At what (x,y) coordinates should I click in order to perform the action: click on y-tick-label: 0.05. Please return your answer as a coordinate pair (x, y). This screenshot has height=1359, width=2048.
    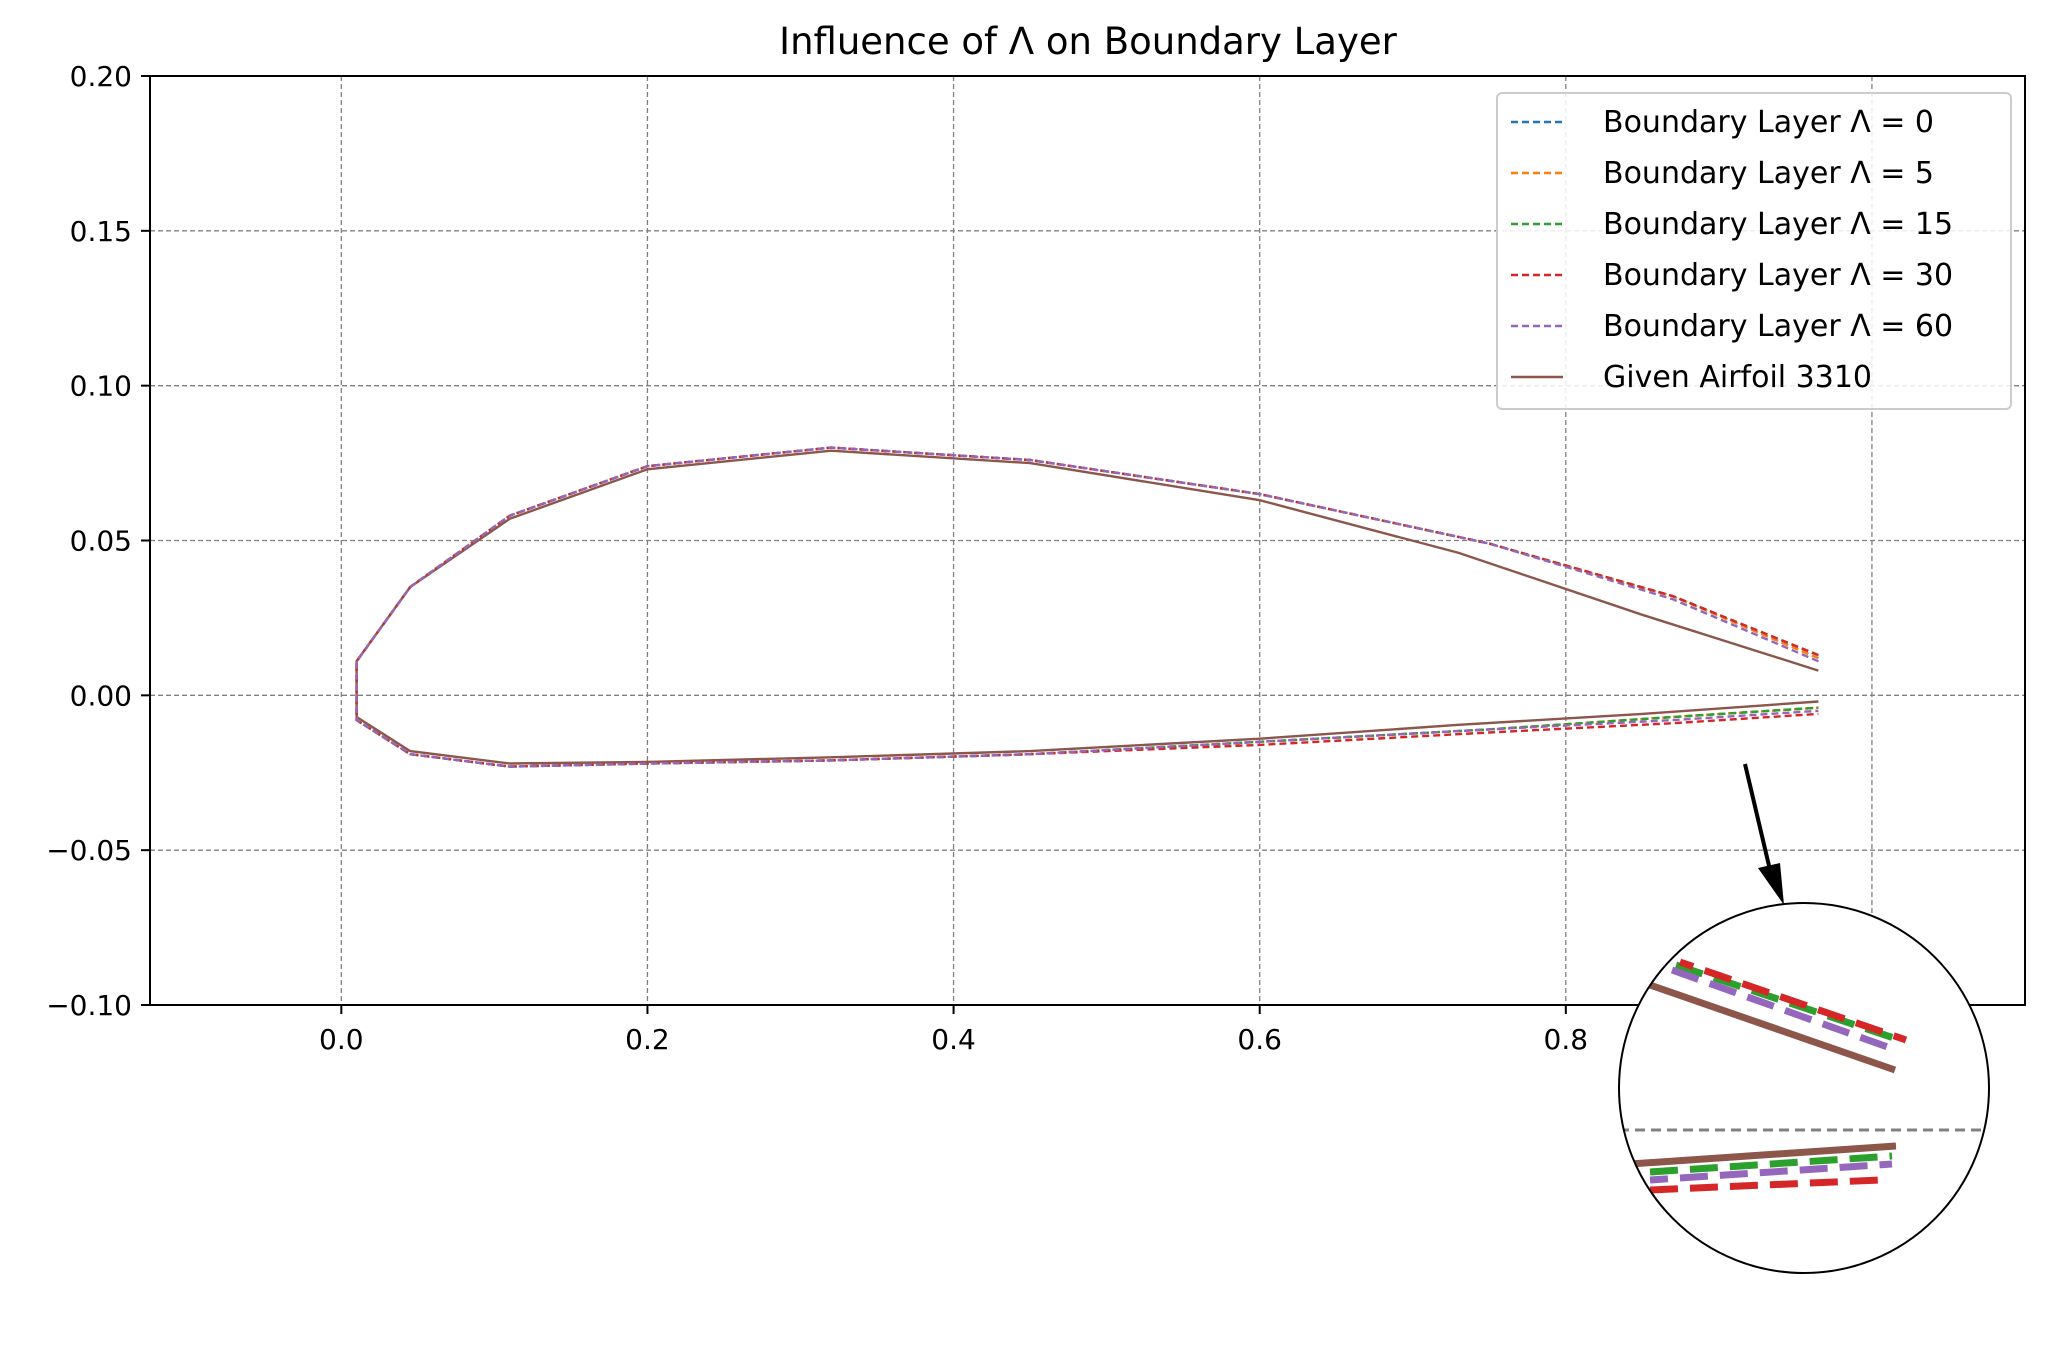
    Looking at the image, I should click on (101, 541).